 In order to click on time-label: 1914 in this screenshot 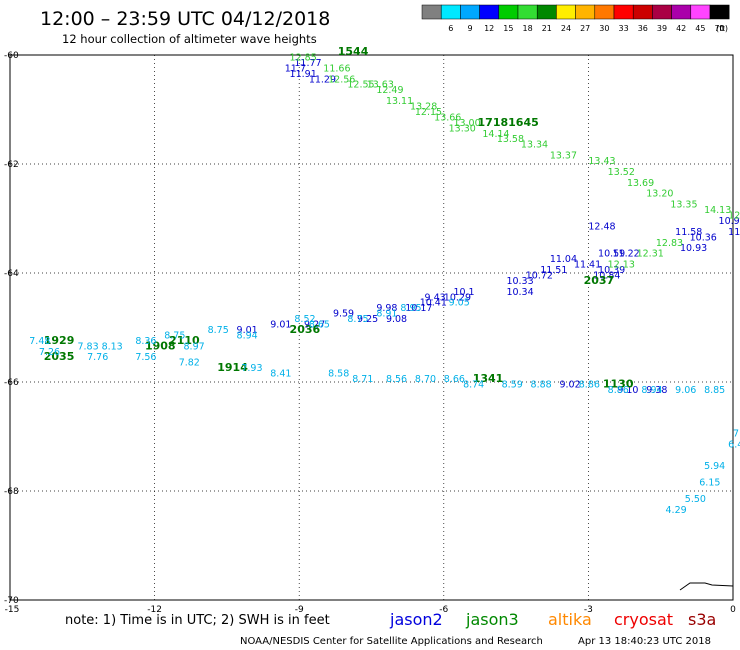, I will do `click(232, 367)`.